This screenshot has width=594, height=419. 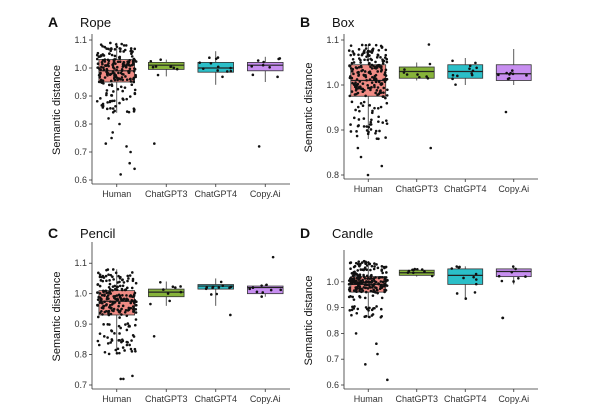 I want to click on y-tick-label: 0.8, so click(x=80, y=124).